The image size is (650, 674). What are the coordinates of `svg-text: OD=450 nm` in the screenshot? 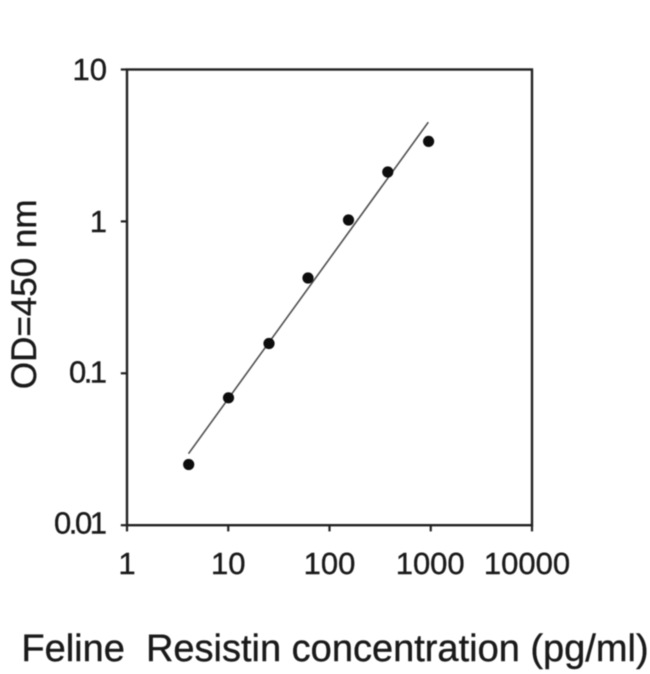 It's located at (24, 294).